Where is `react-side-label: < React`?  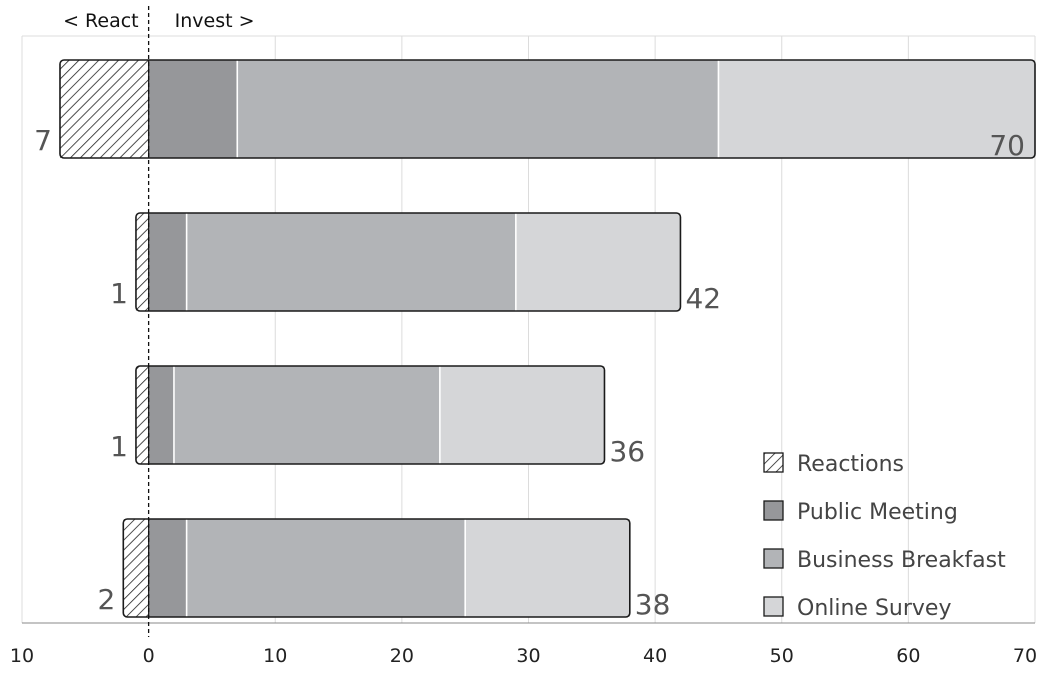
react-side-label: < React is located at coordinates (101, 21).